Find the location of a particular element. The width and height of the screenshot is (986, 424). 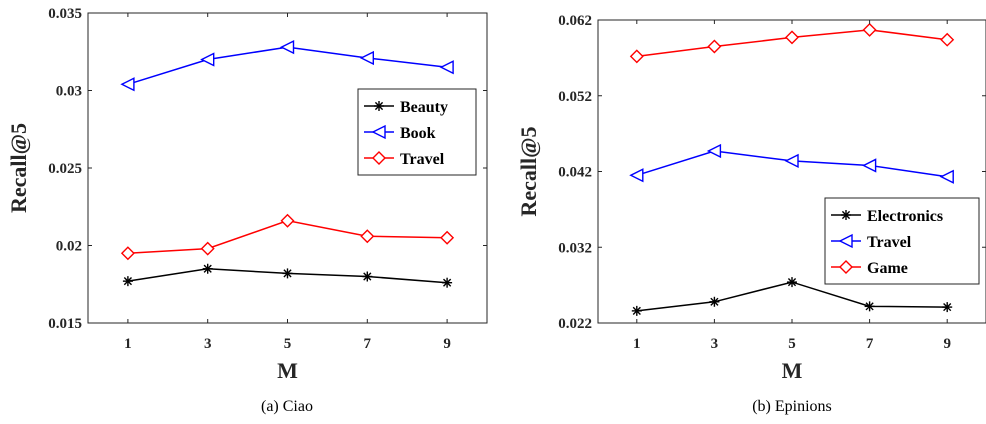

y-tick-label: 0.035 is located at coordinates (65, 14).